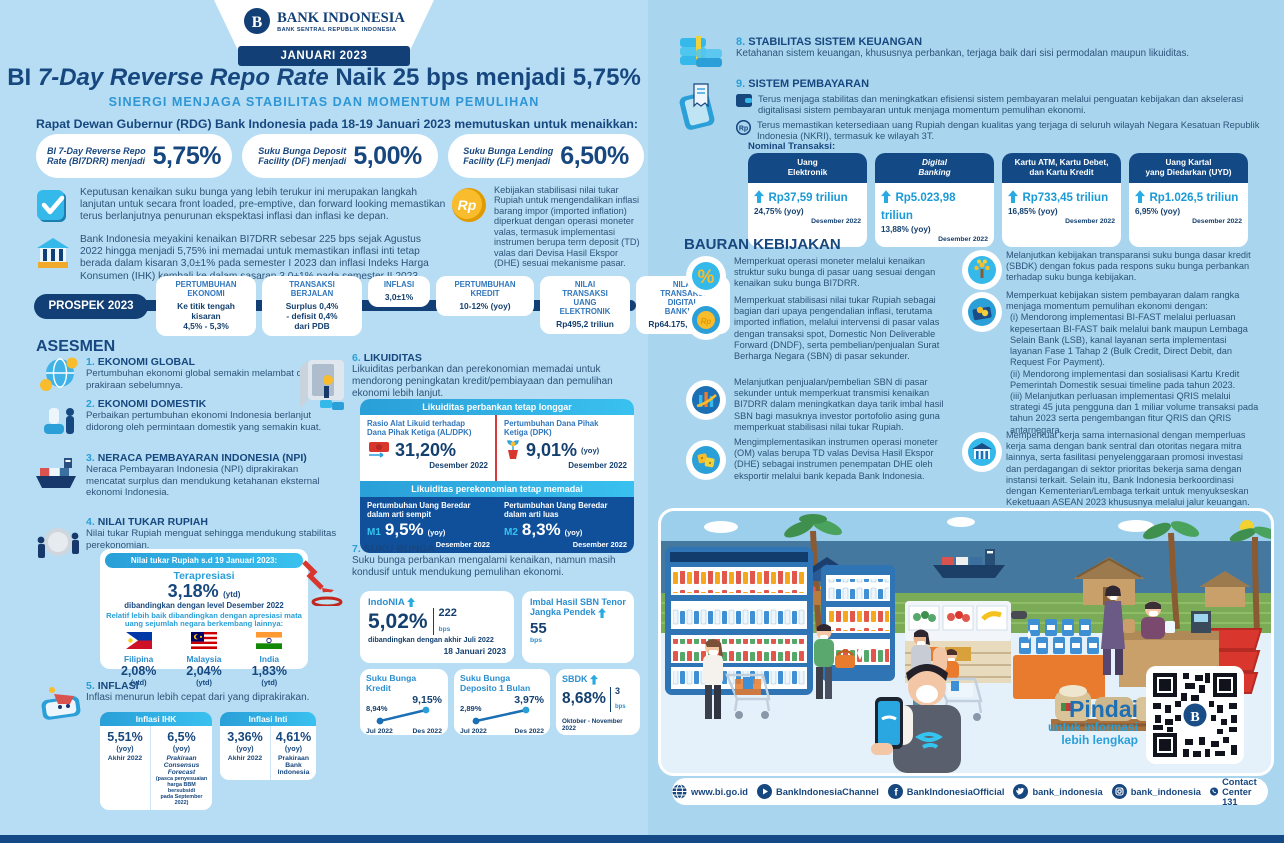 The image size is (1284, 843). Describe the element at coordinates (312, 289) in the screenshot. I see `prospek-title: TRANSAKSI BERJALAN` at that location.